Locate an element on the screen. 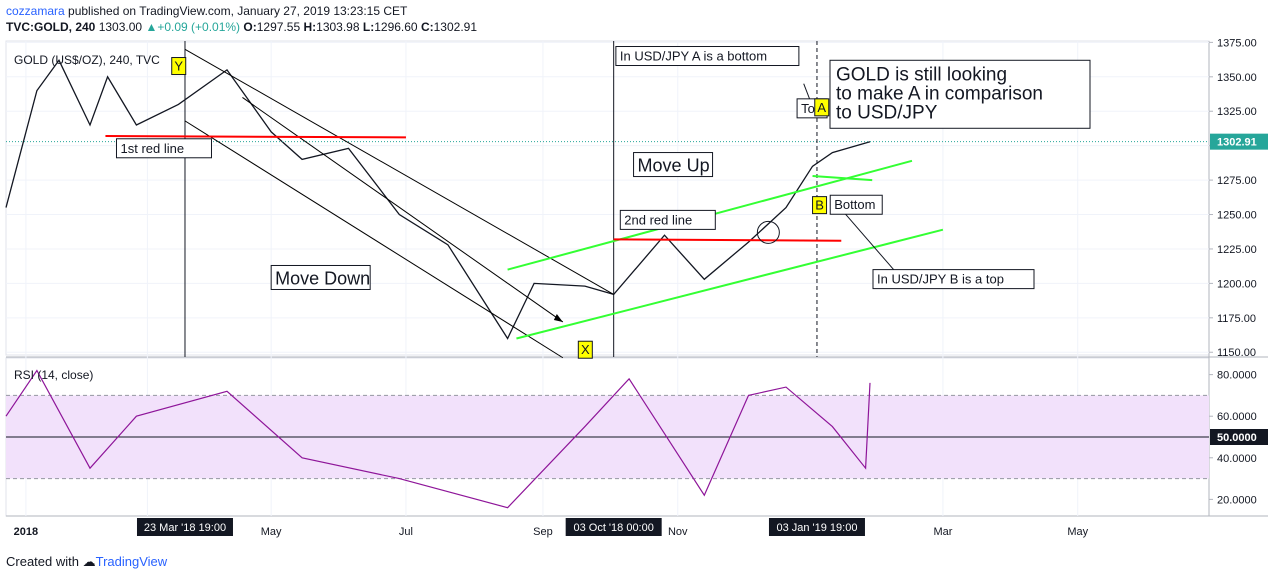  channel-up-short-line is located at coordinates (842, 178).